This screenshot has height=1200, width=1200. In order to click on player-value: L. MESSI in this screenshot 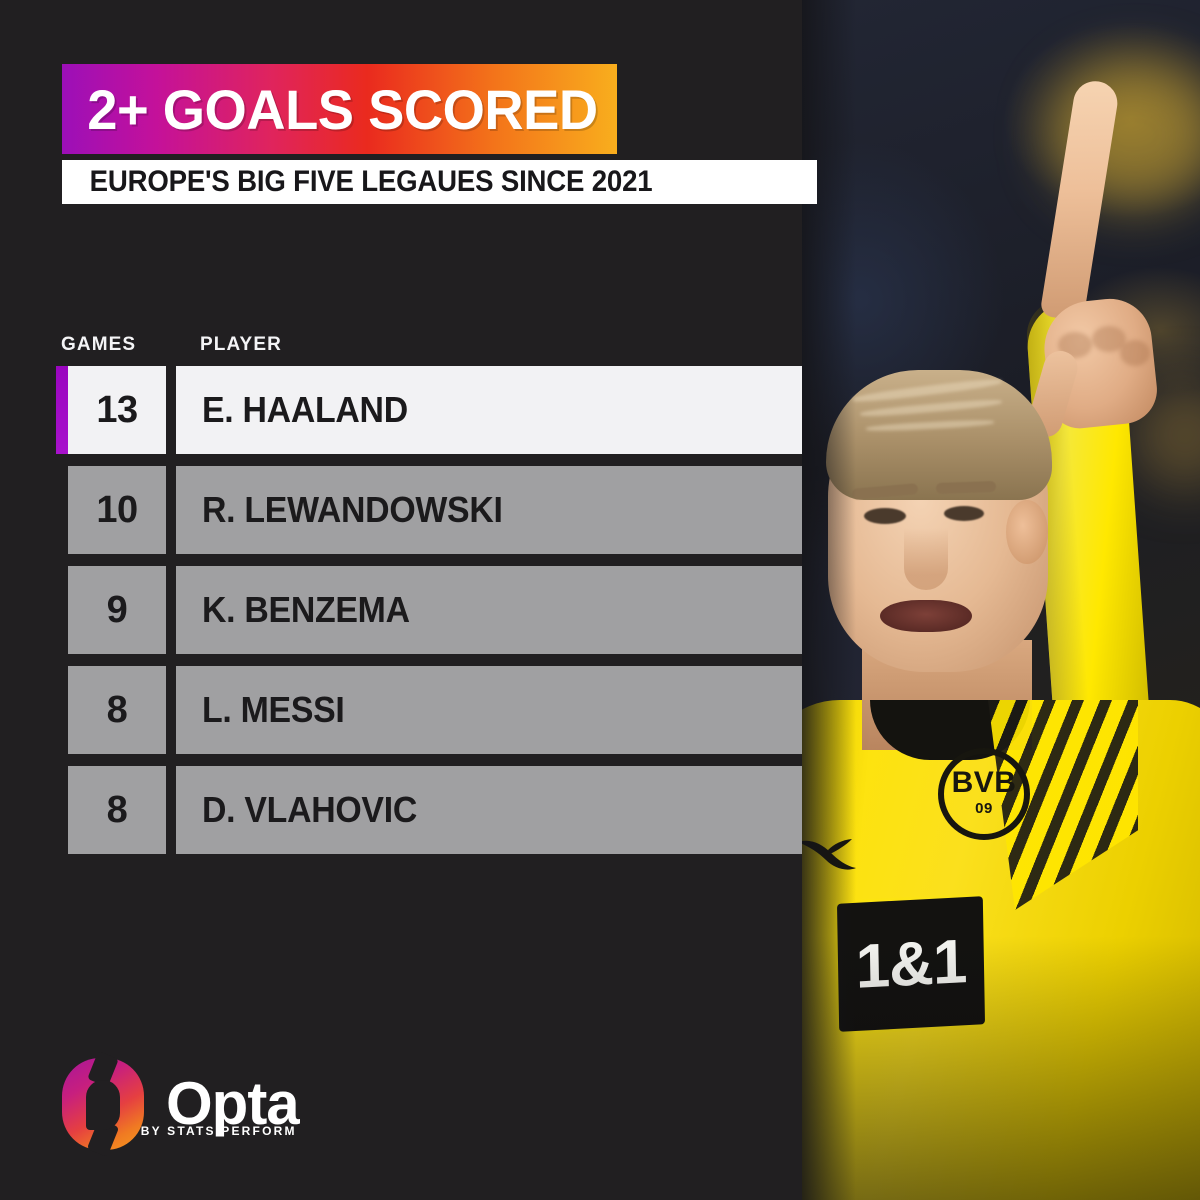, I will do `click(273, 709)`.